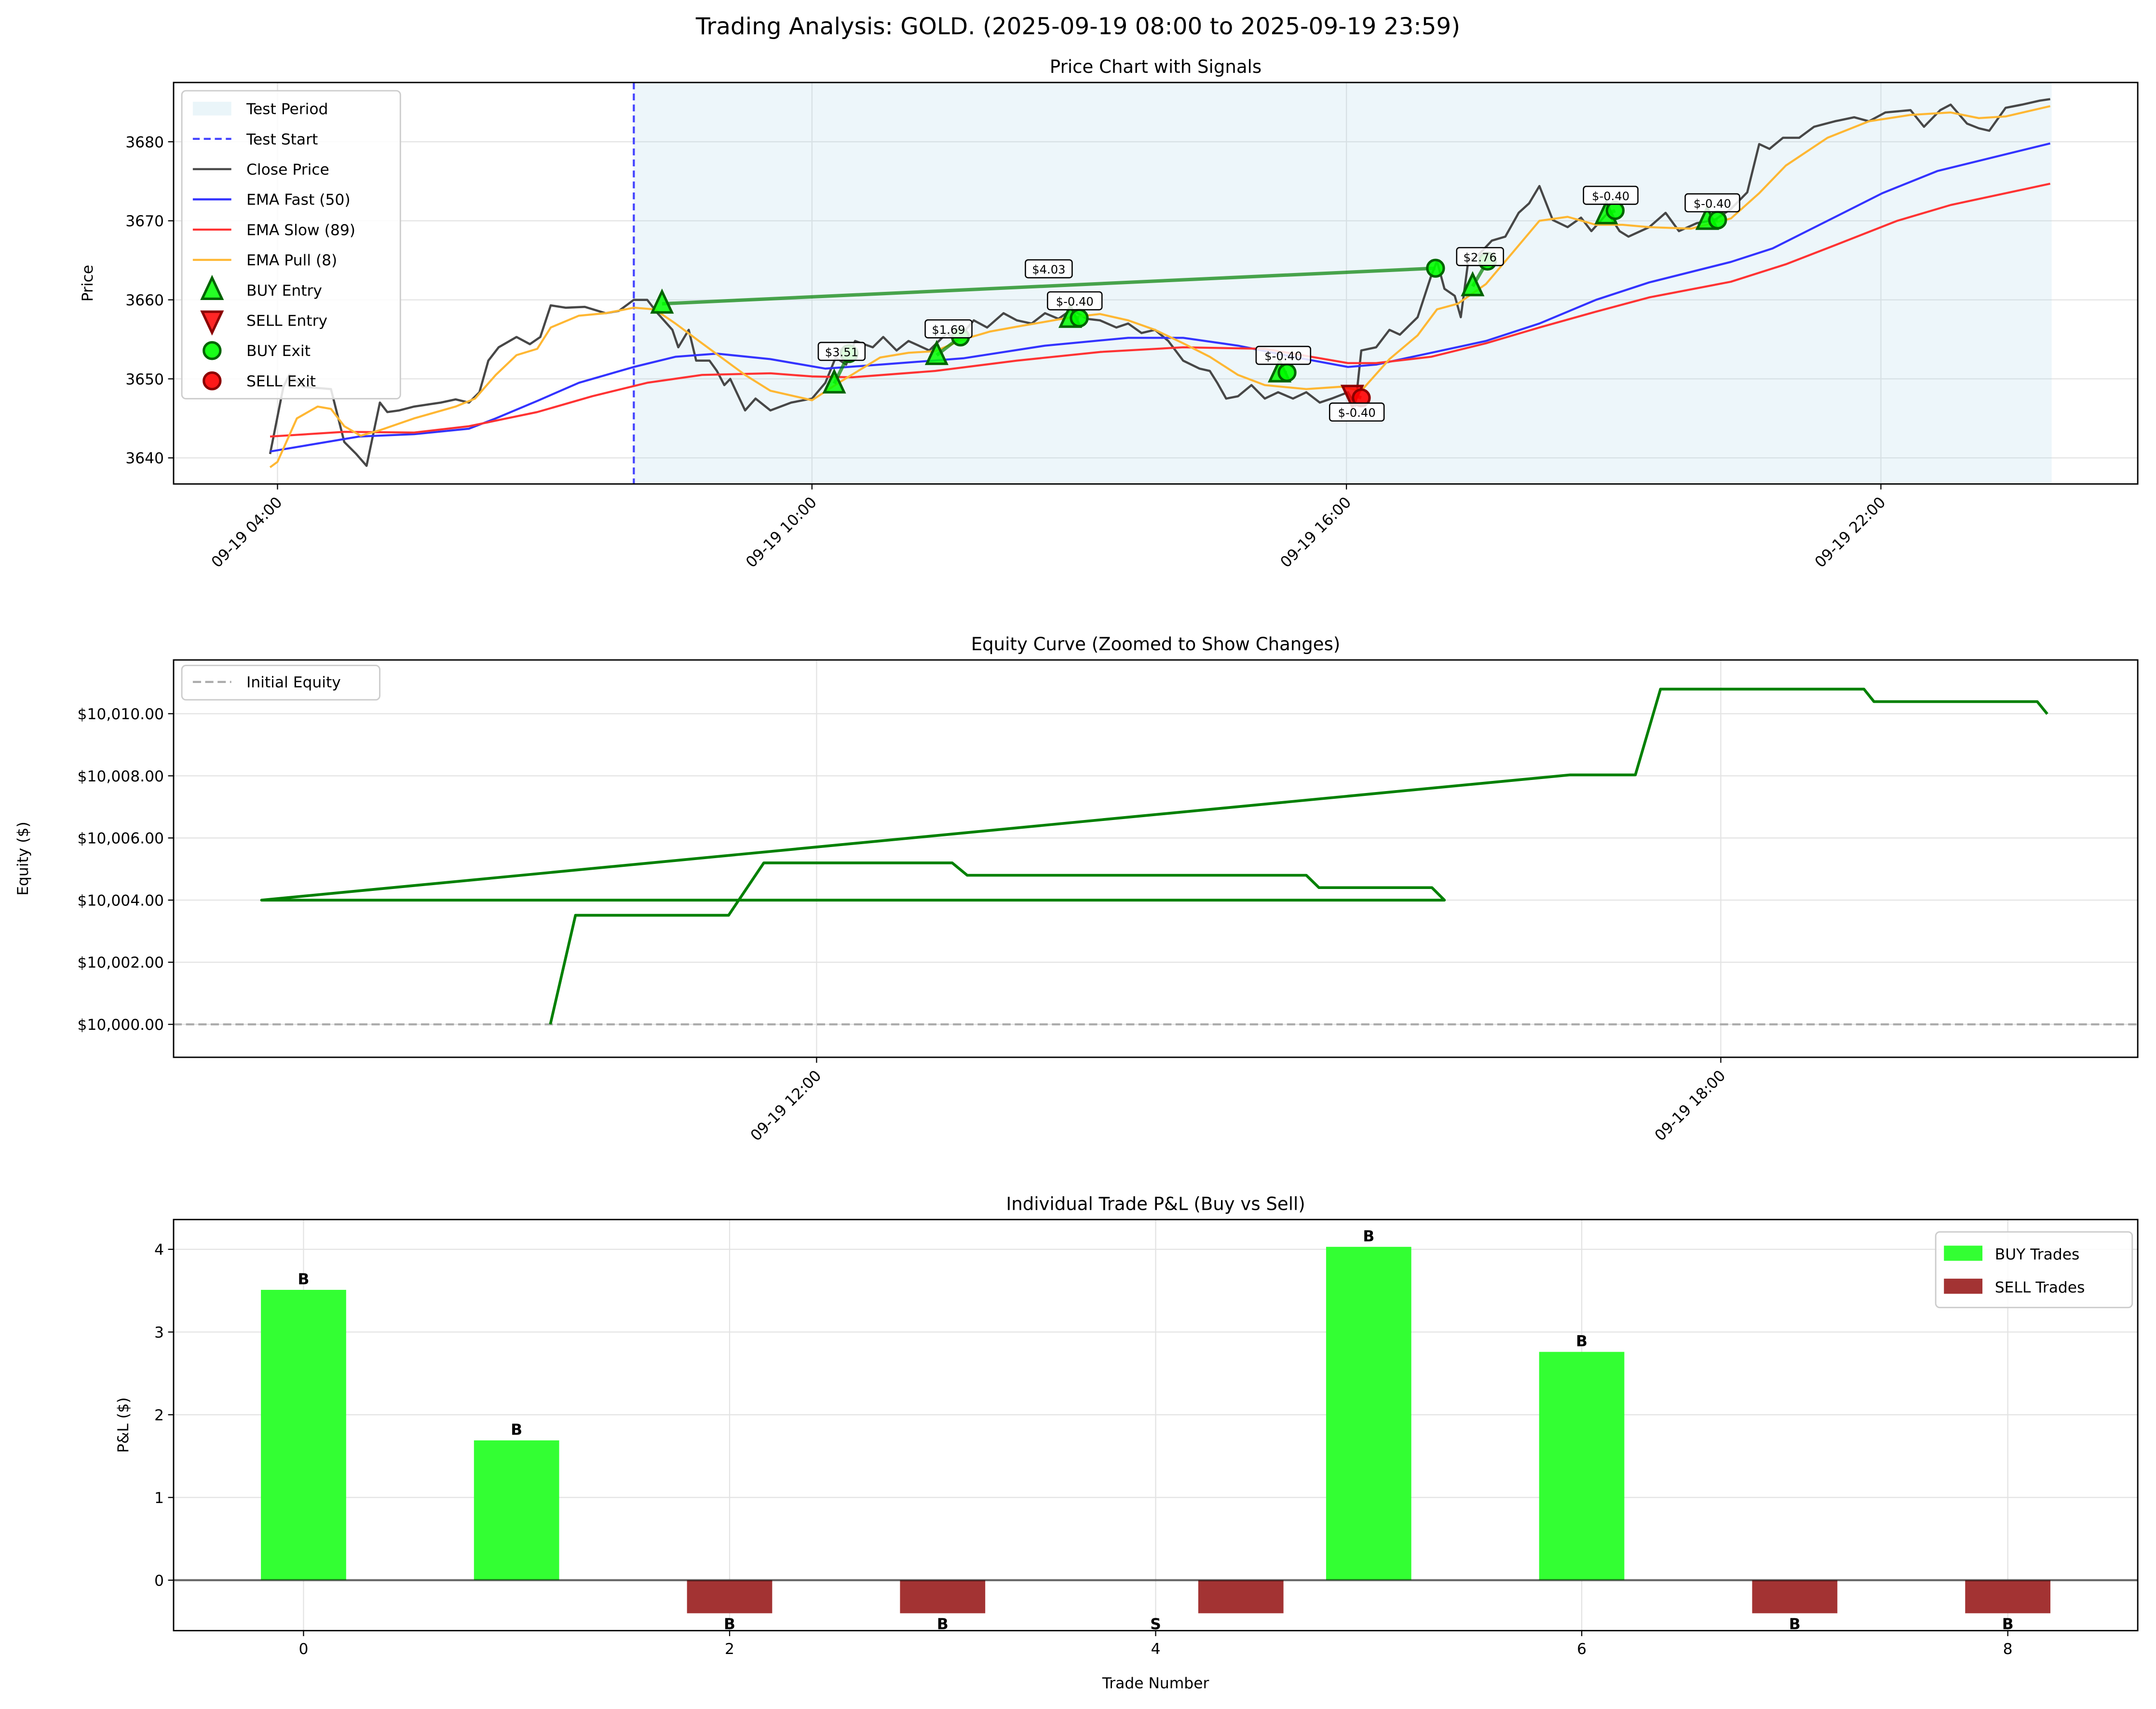 The width and height of the screenshot is (2156, 1709). What do you see at coordinates (279, 351) in the screenshot?
I see `legend-buy-exit: BUY Exit` at bounding box center [279, 351].